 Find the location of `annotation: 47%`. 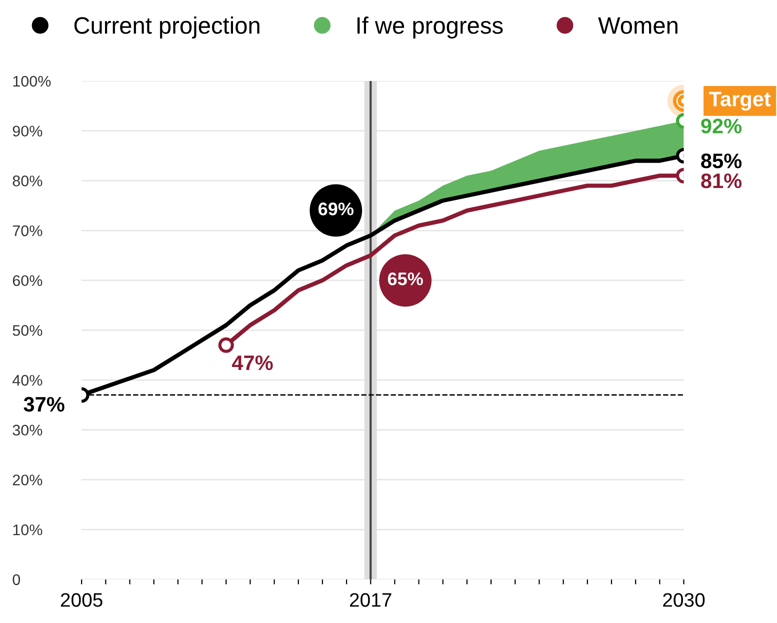

annotation: 47% is located at coordinates (252, 362).